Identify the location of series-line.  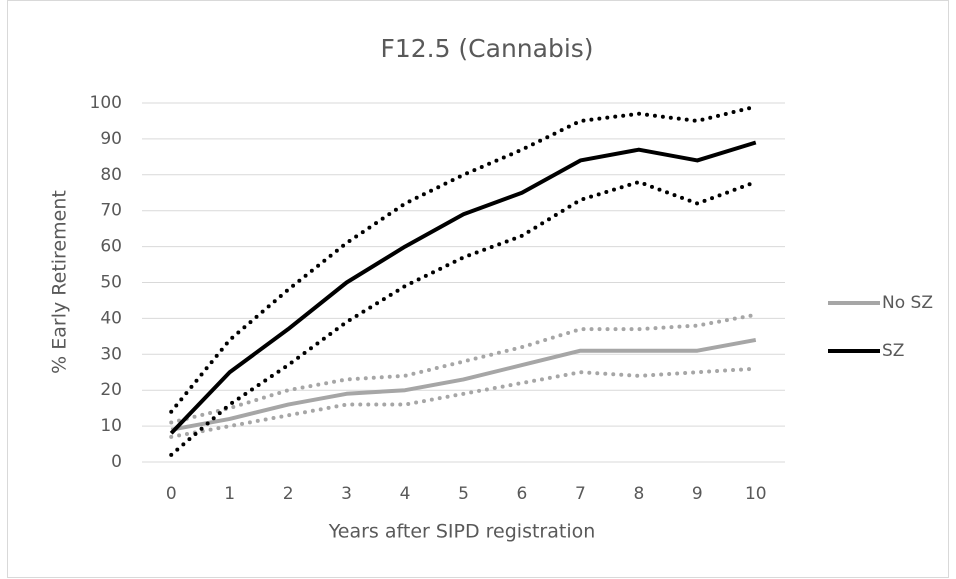
(463, 384).